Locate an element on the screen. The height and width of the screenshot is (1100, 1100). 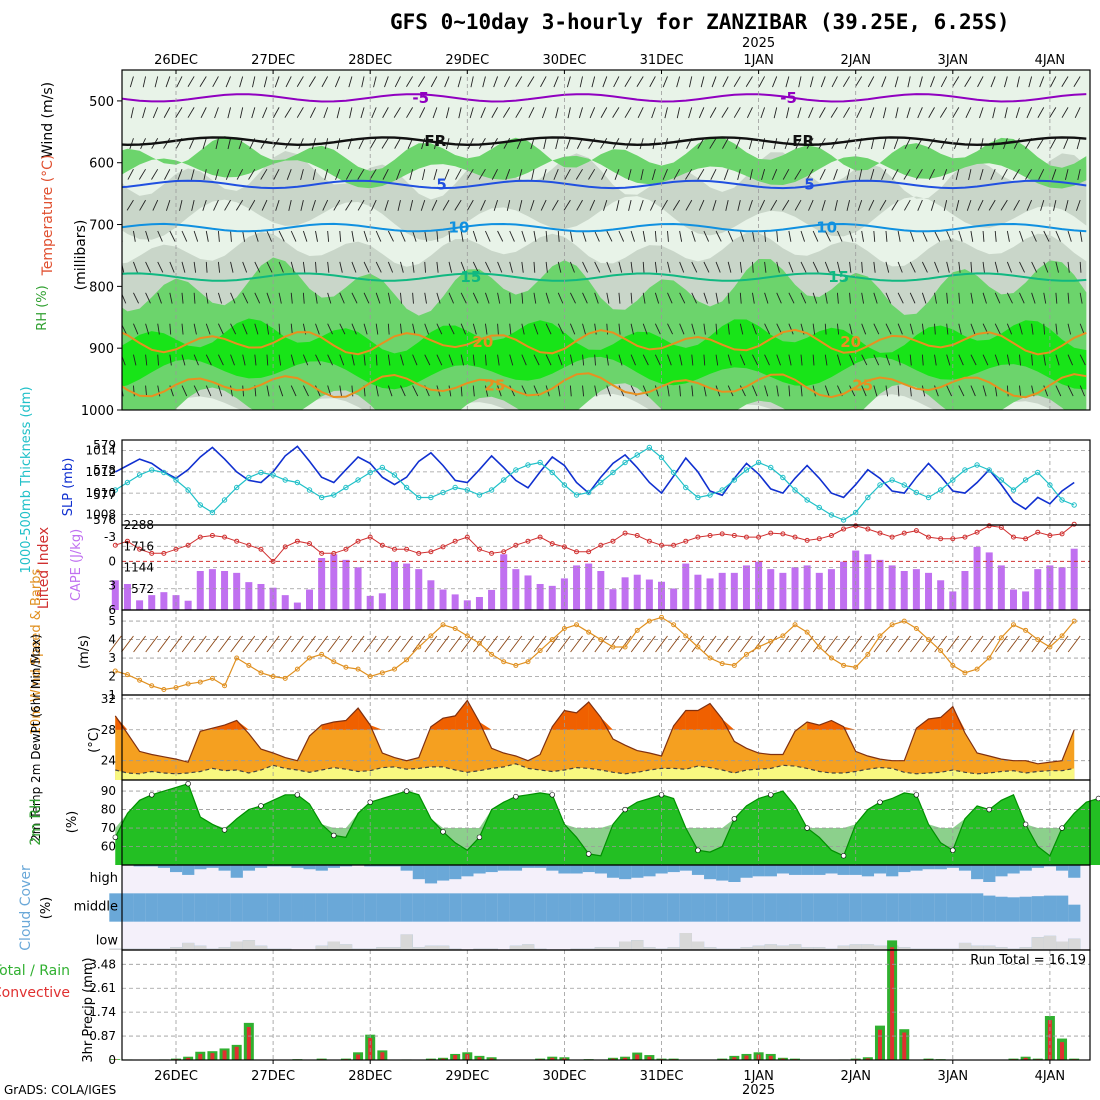
y-tick-label: 577 is located at coordinates (104, 495).